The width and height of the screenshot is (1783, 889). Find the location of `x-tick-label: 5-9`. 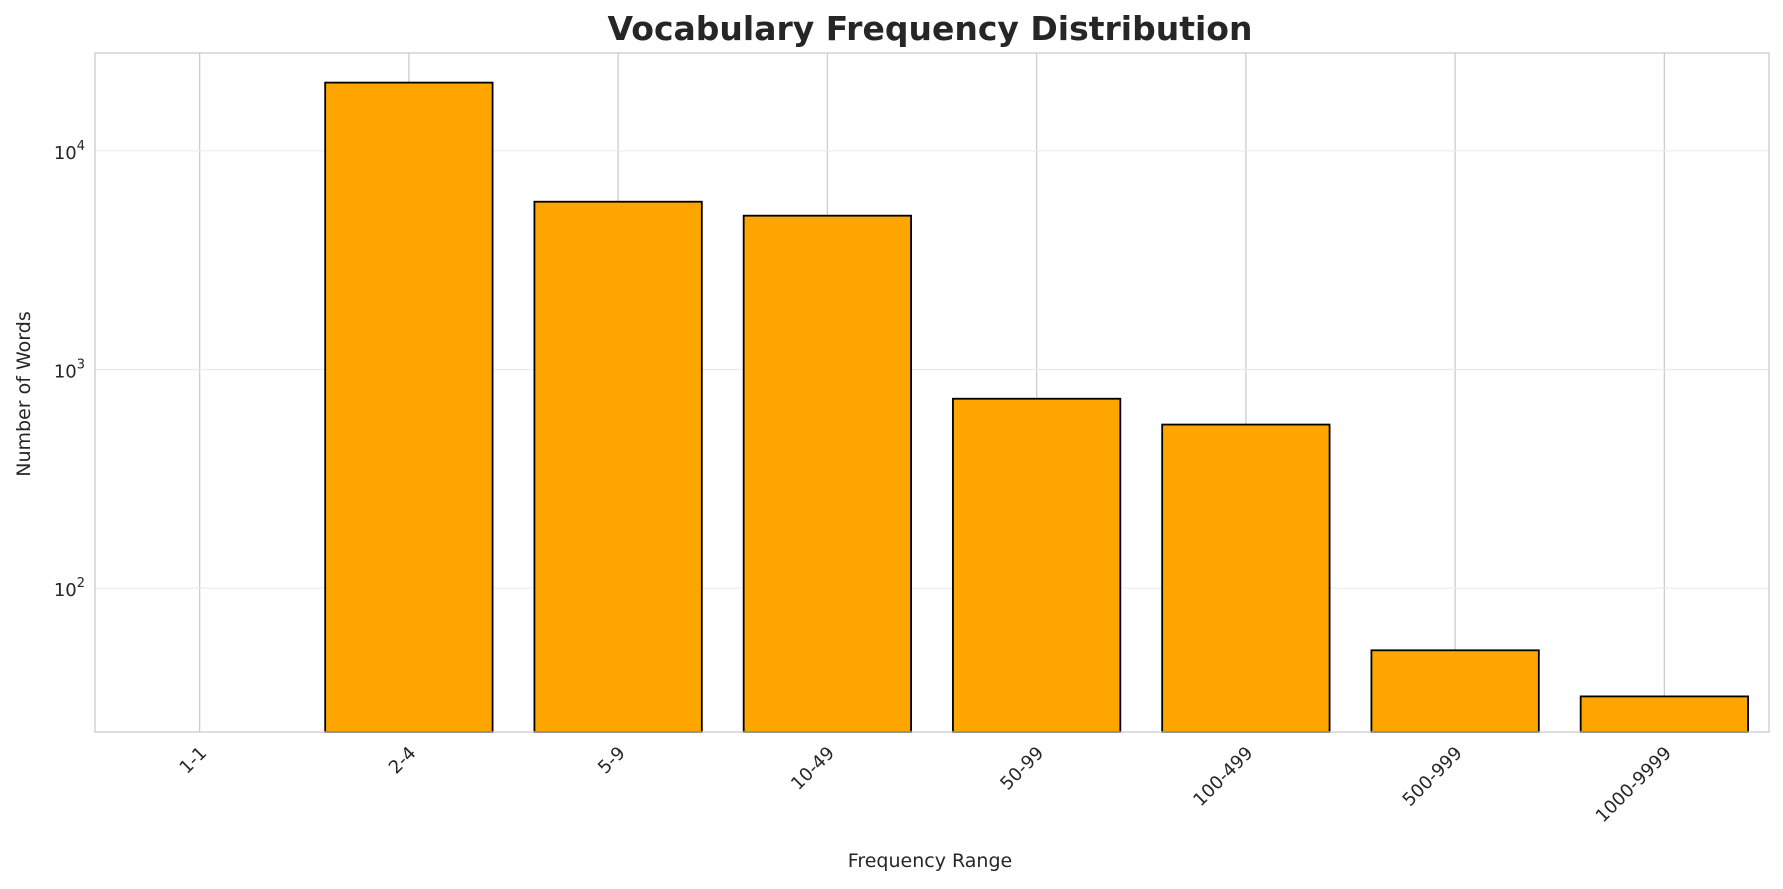

x-tick-label: 5-9 is located at coordinates (612, 761).